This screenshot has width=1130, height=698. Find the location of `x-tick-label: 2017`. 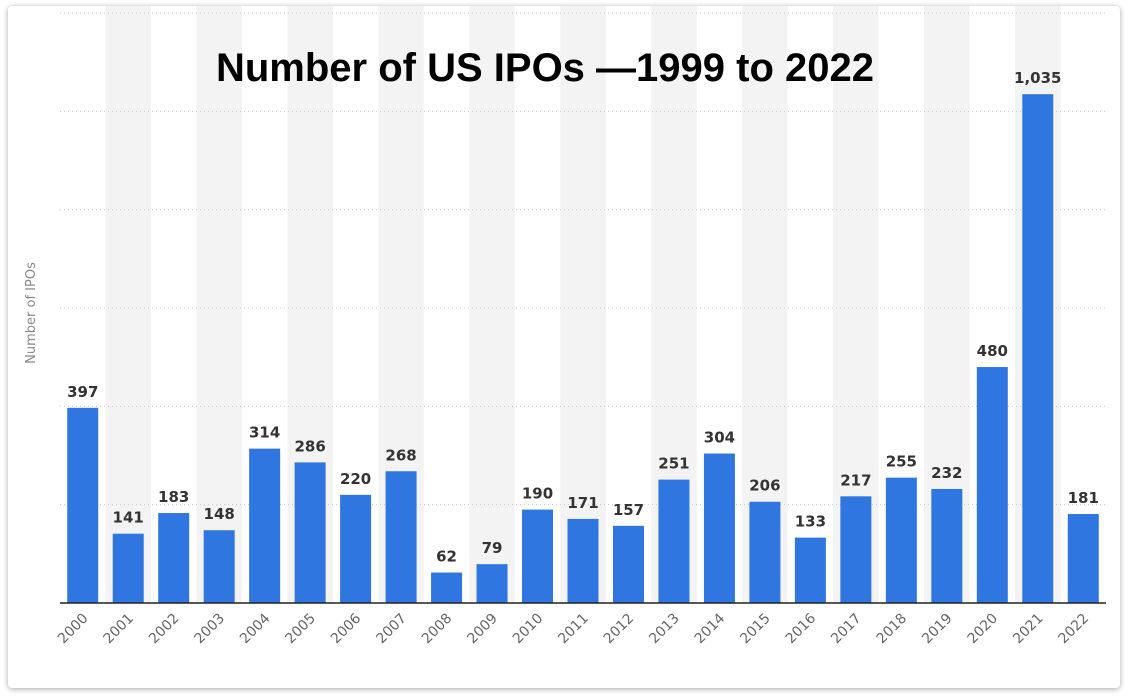

x-tick-label: 2017 is located at coordinates (846, 629).